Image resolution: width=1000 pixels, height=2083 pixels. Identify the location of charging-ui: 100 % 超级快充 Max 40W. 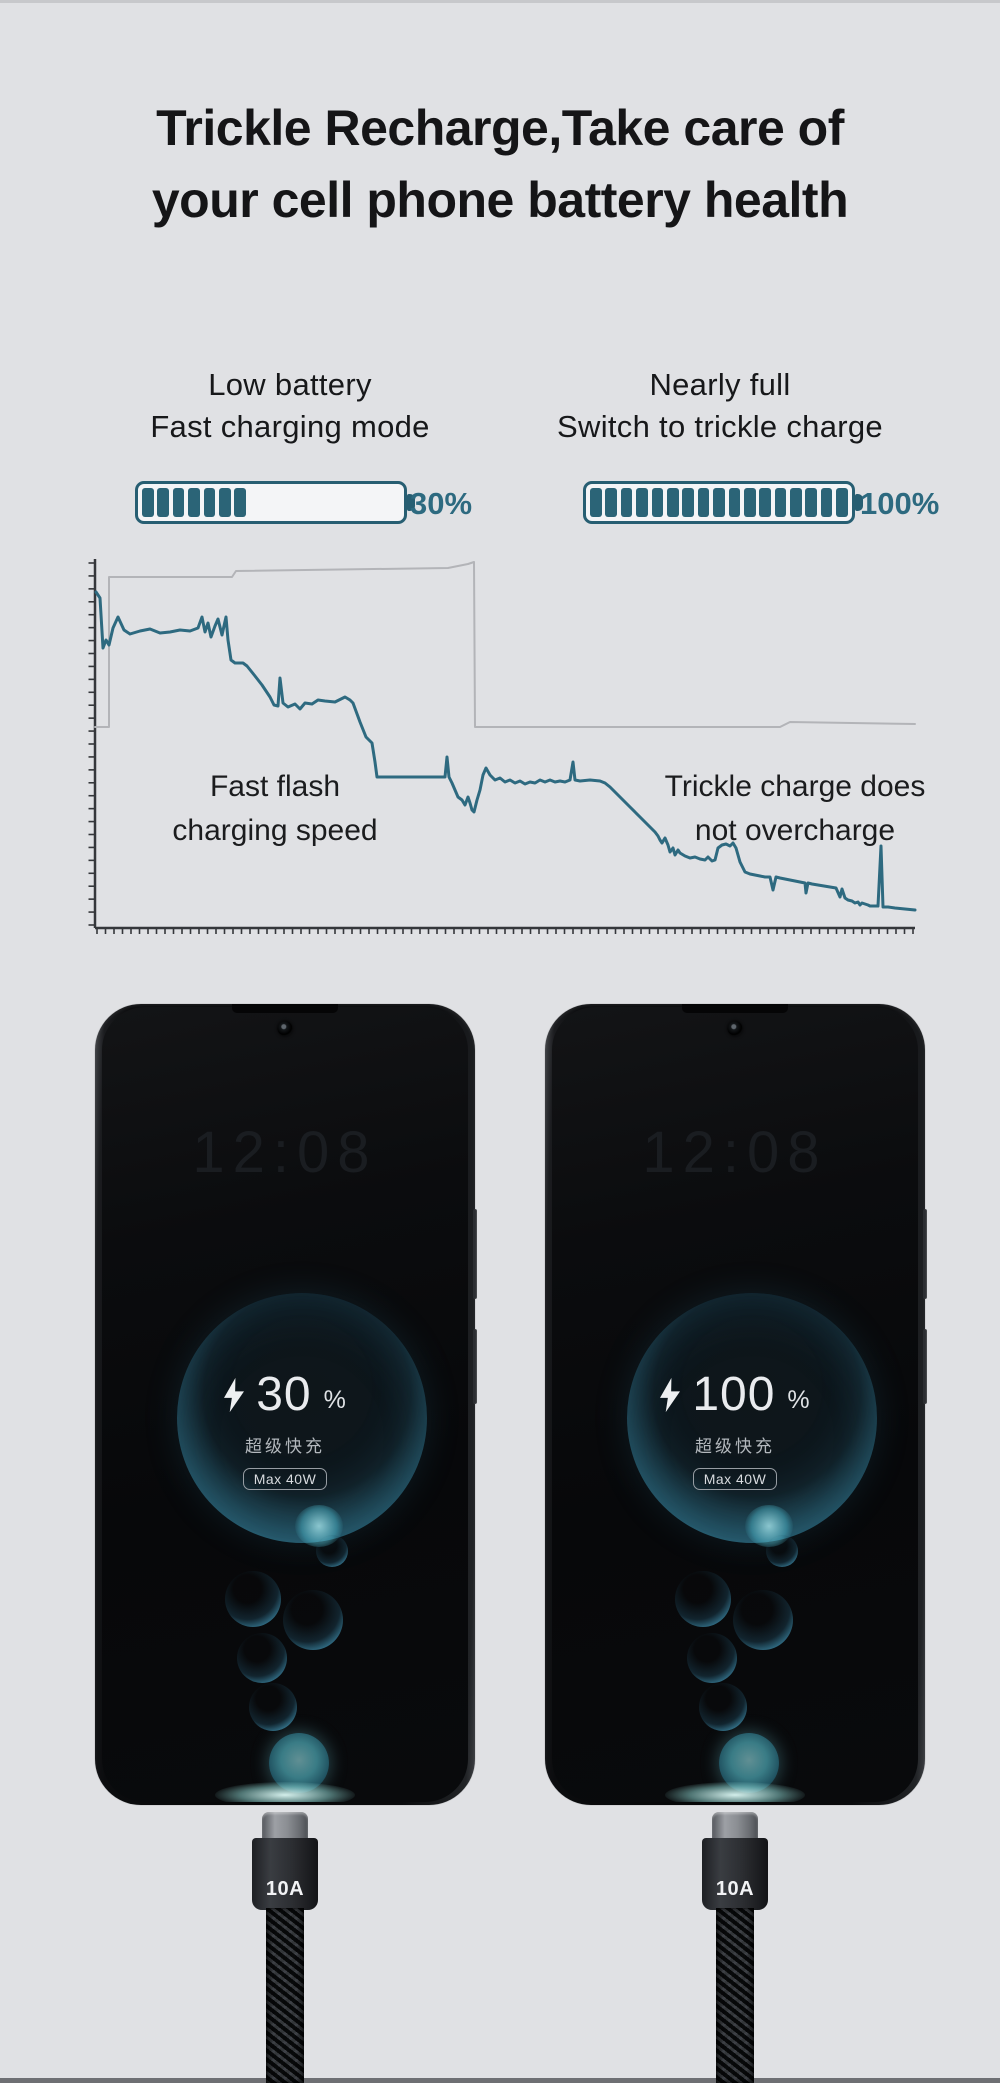
(735, 1428).